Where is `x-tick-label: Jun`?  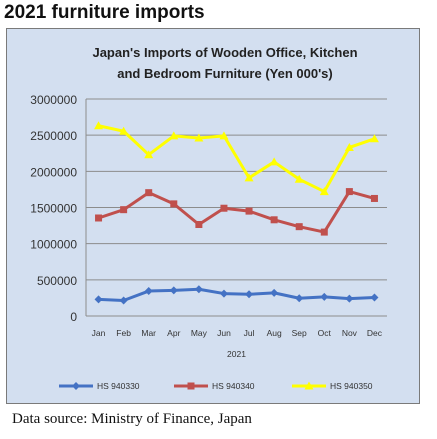
x-tick-label: Jun is located at coordinates (224, 333).